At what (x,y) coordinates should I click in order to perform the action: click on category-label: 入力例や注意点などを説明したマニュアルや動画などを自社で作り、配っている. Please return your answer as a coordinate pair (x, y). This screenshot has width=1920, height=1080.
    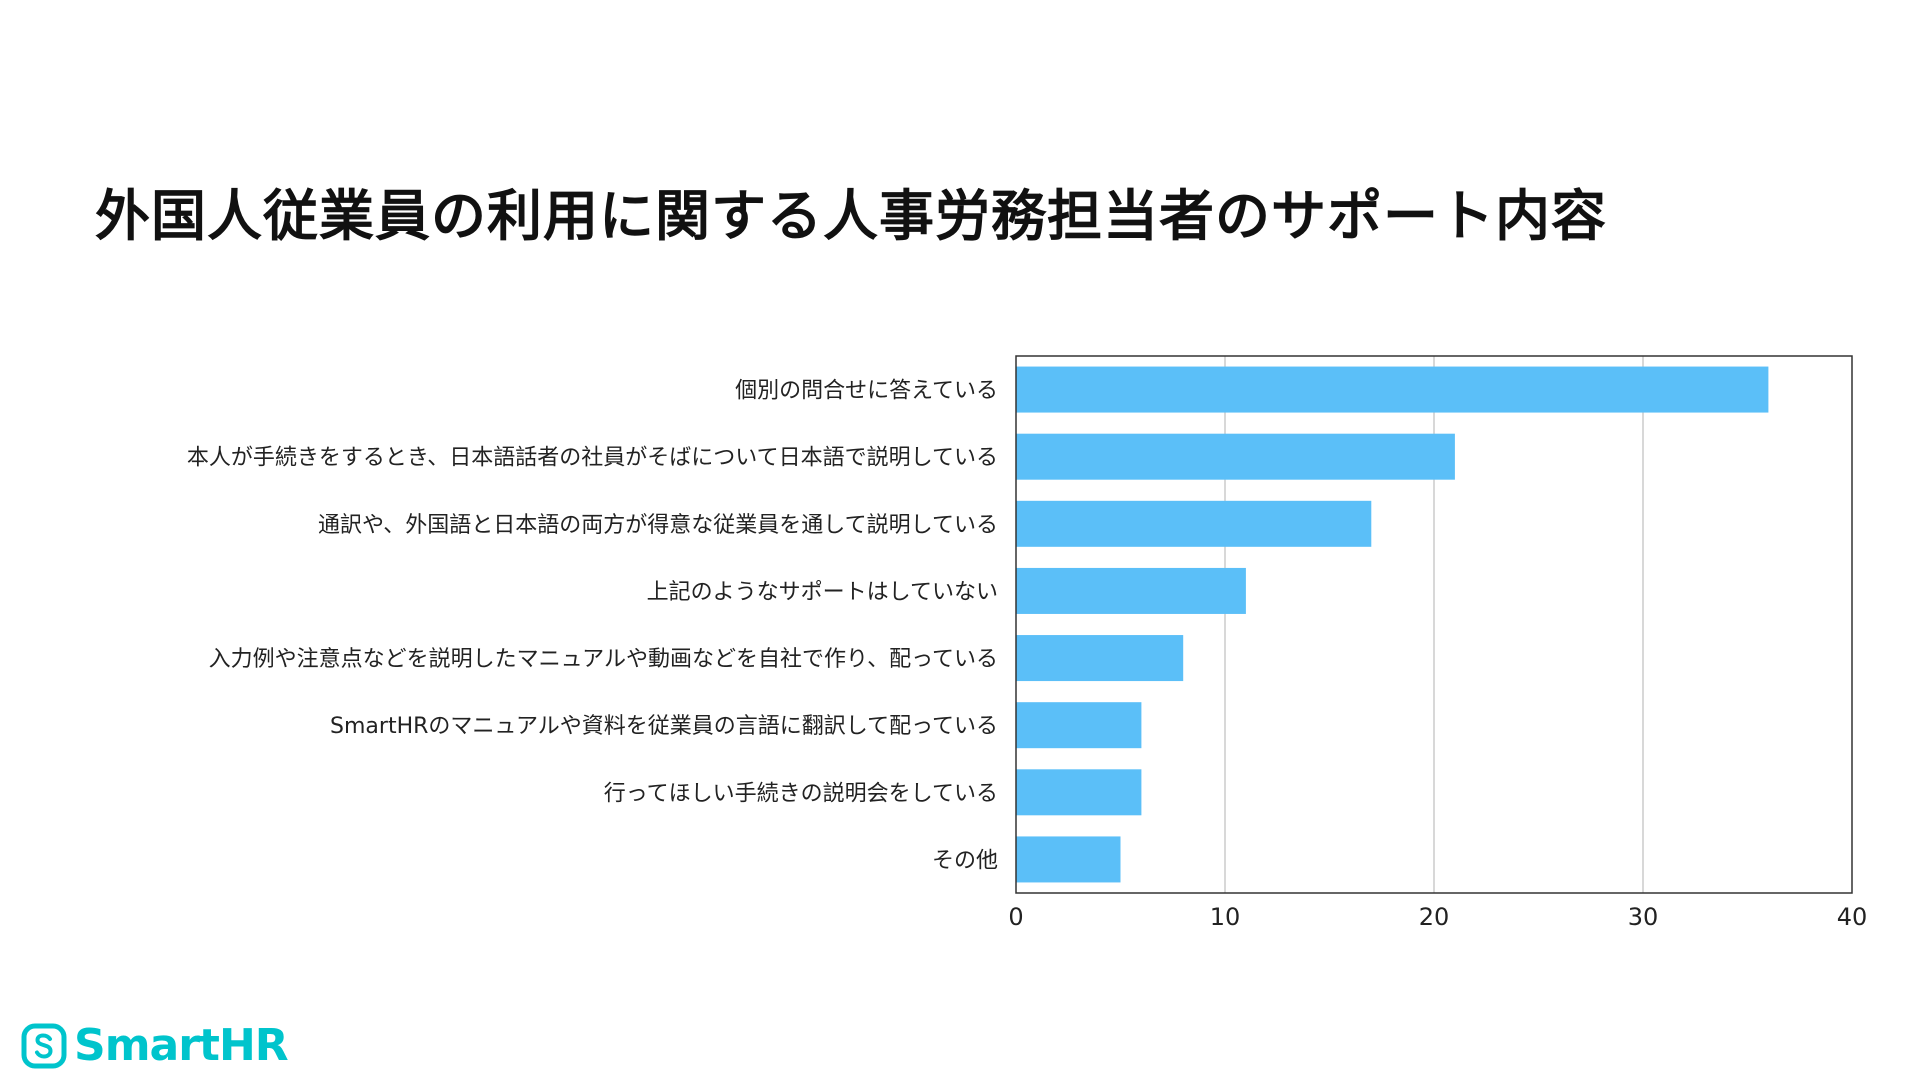
    Looking at the image, I should click on (603, 659).